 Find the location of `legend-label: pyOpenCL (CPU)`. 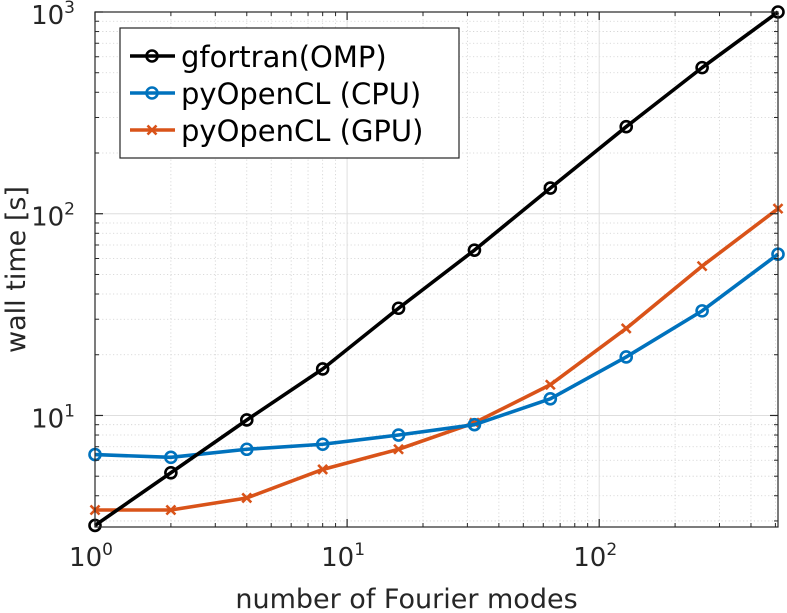

legend-label: pyOpenCL (CPU) is located at coordinates (301, 94).